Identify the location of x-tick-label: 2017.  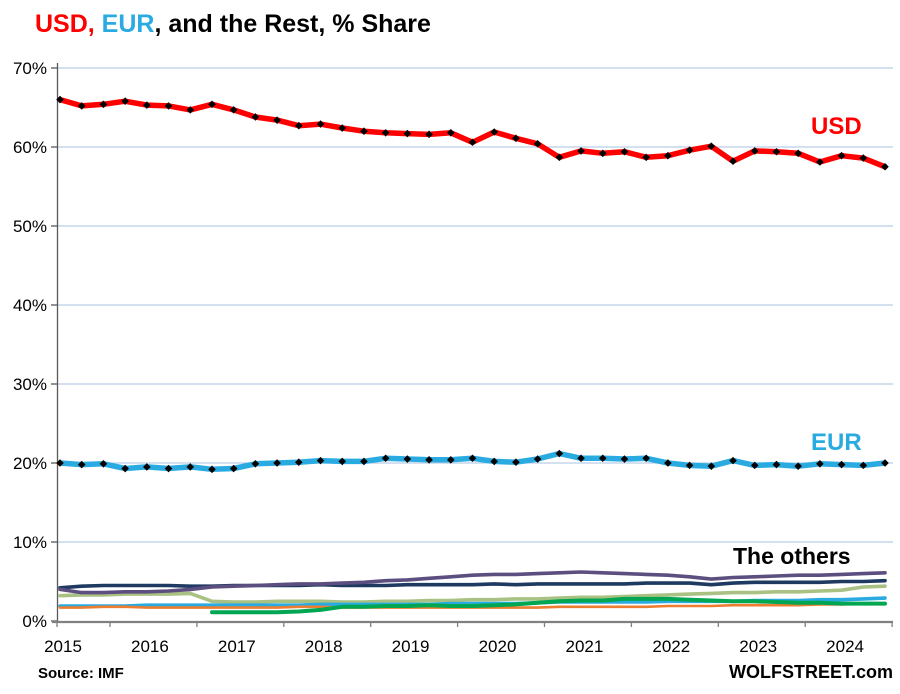
(237, 646).